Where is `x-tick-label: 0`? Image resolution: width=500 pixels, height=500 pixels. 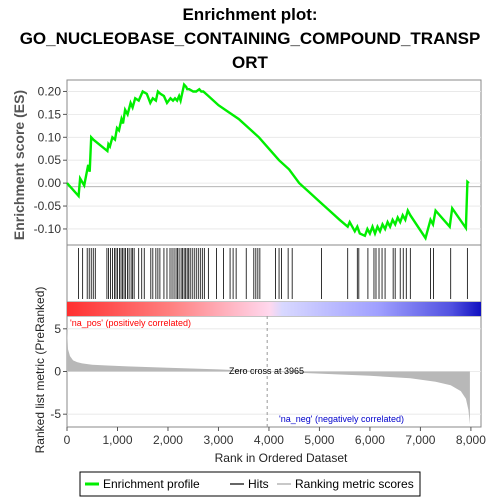 x-tick-label: 0 is located at coordinates (67, 440).